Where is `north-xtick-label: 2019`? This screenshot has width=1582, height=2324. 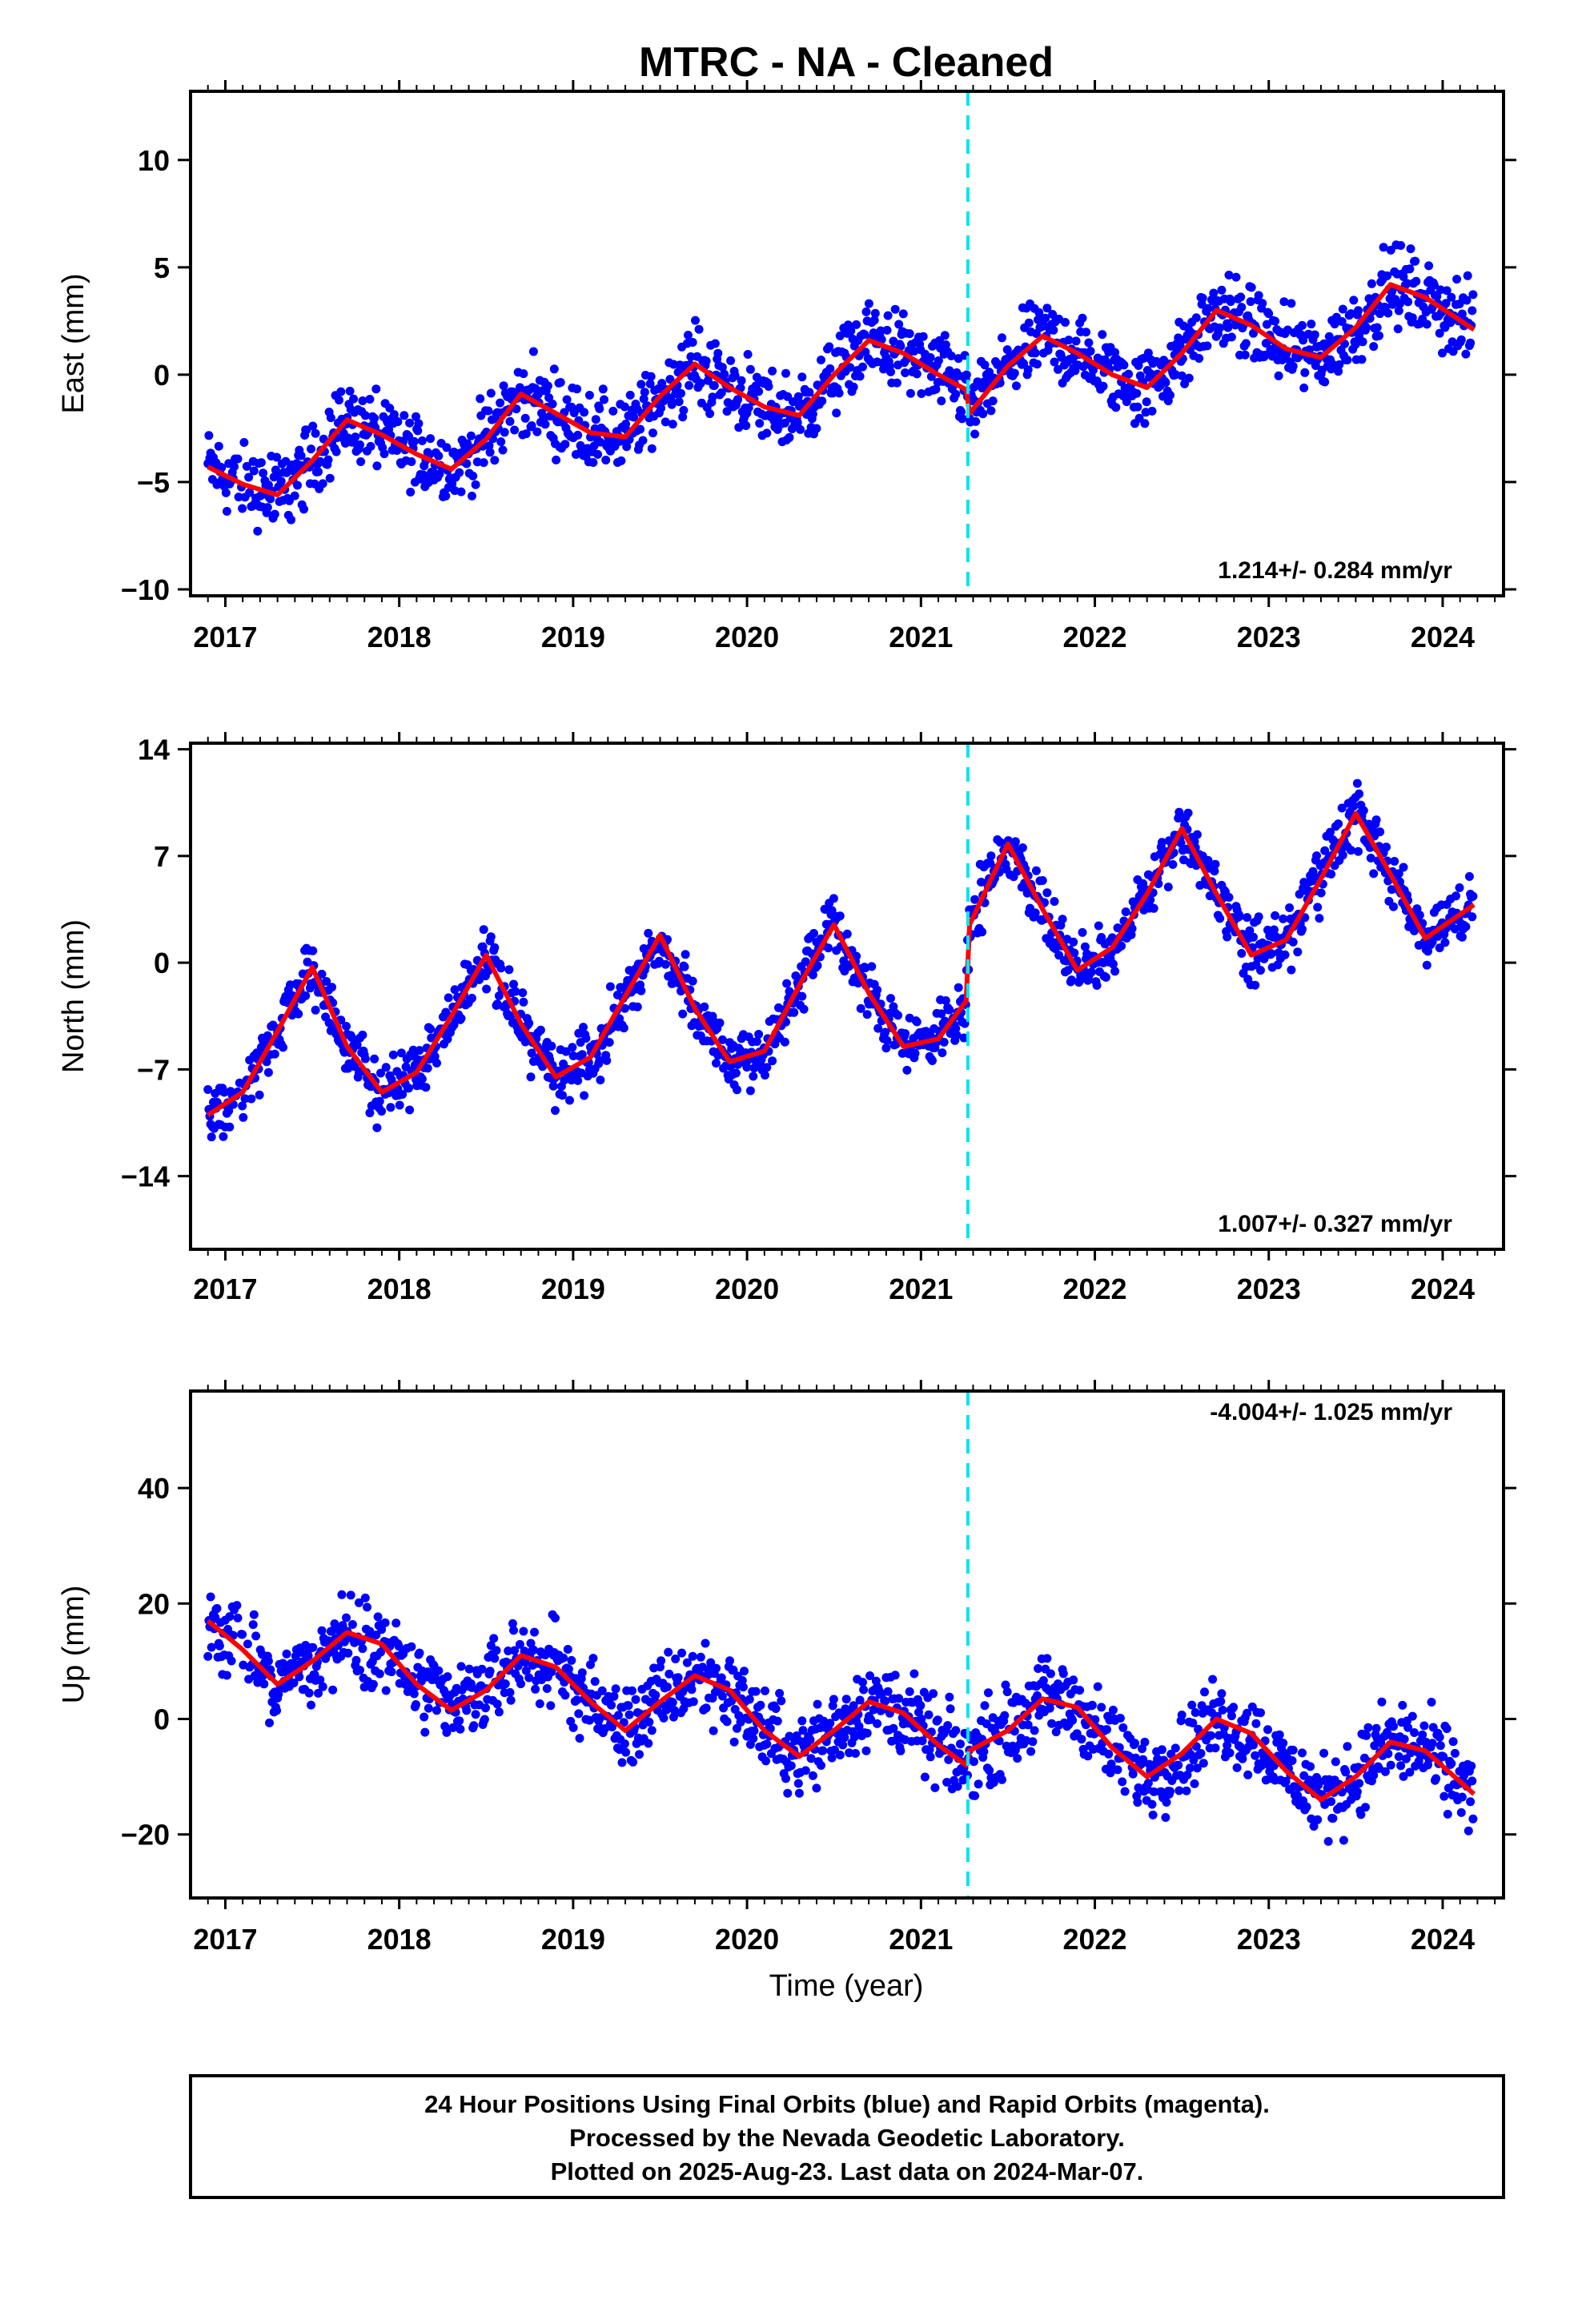
north-xtick-label: 2019 is located at coordinates (573, 1289).